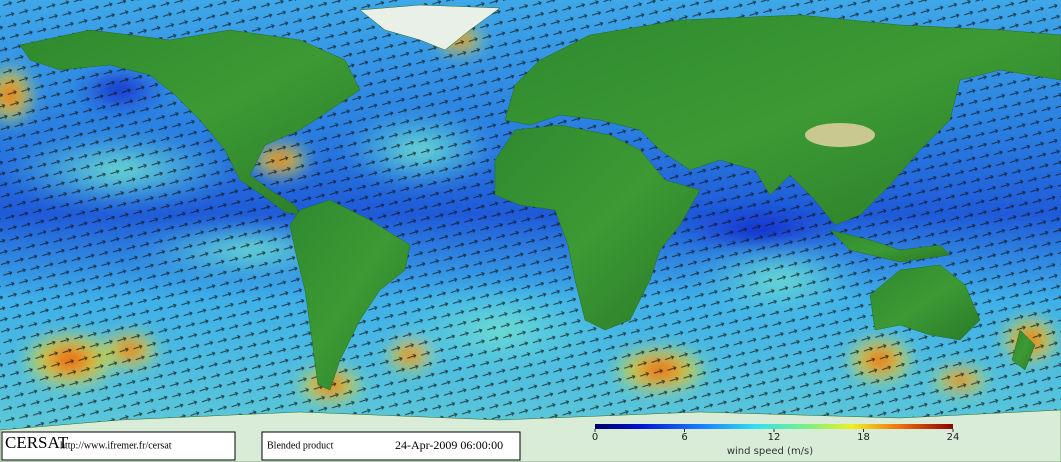  I want to click on africa, so click(597, 227).